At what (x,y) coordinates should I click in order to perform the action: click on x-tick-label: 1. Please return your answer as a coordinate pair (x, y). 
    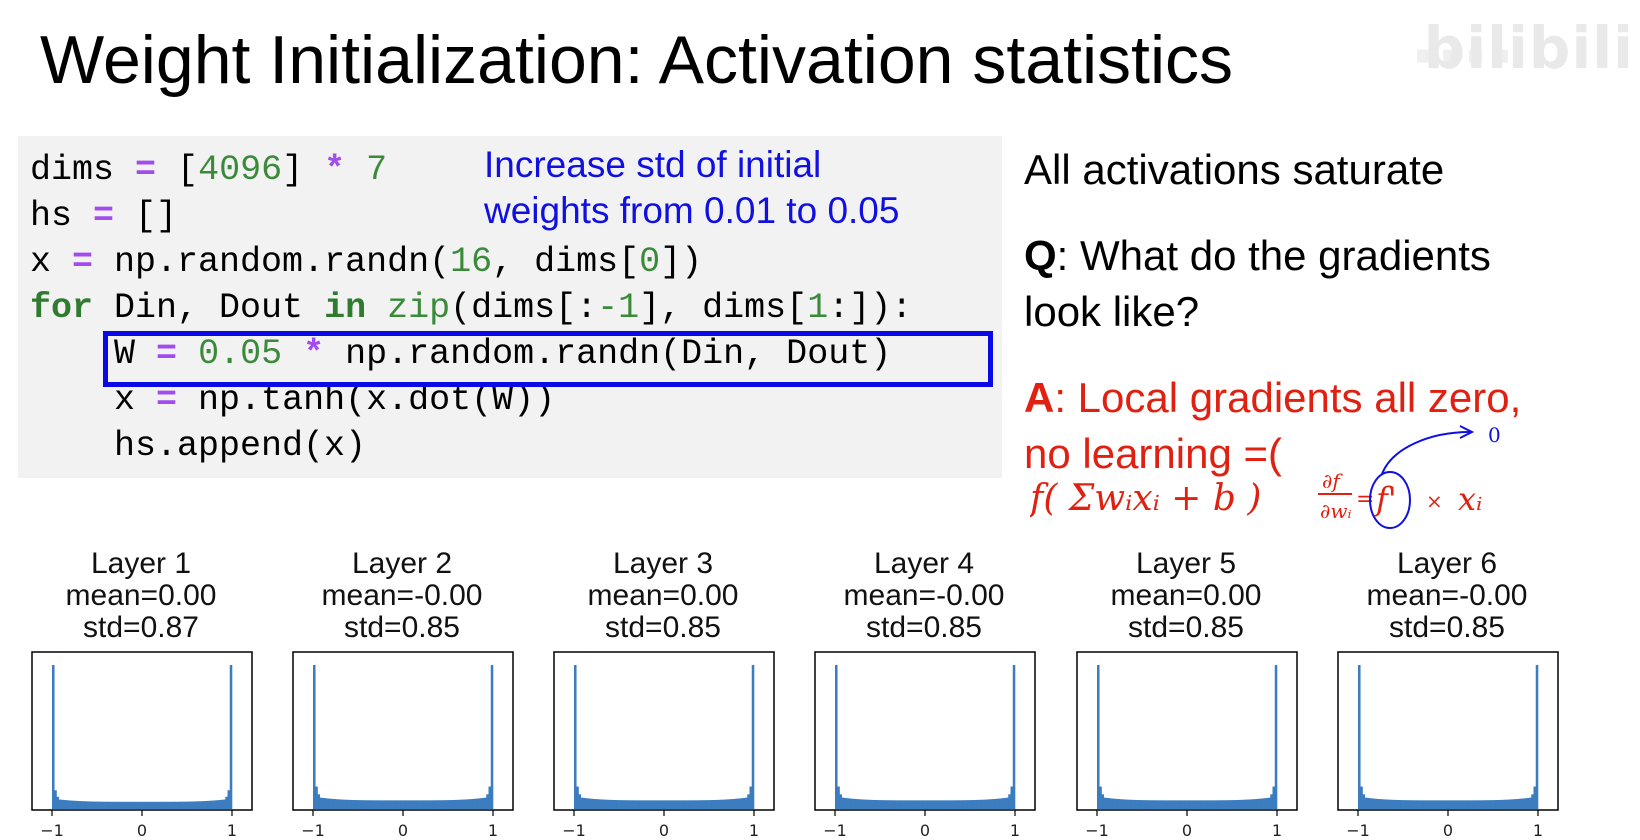
    Looking at the image, I should click on (232, 830).